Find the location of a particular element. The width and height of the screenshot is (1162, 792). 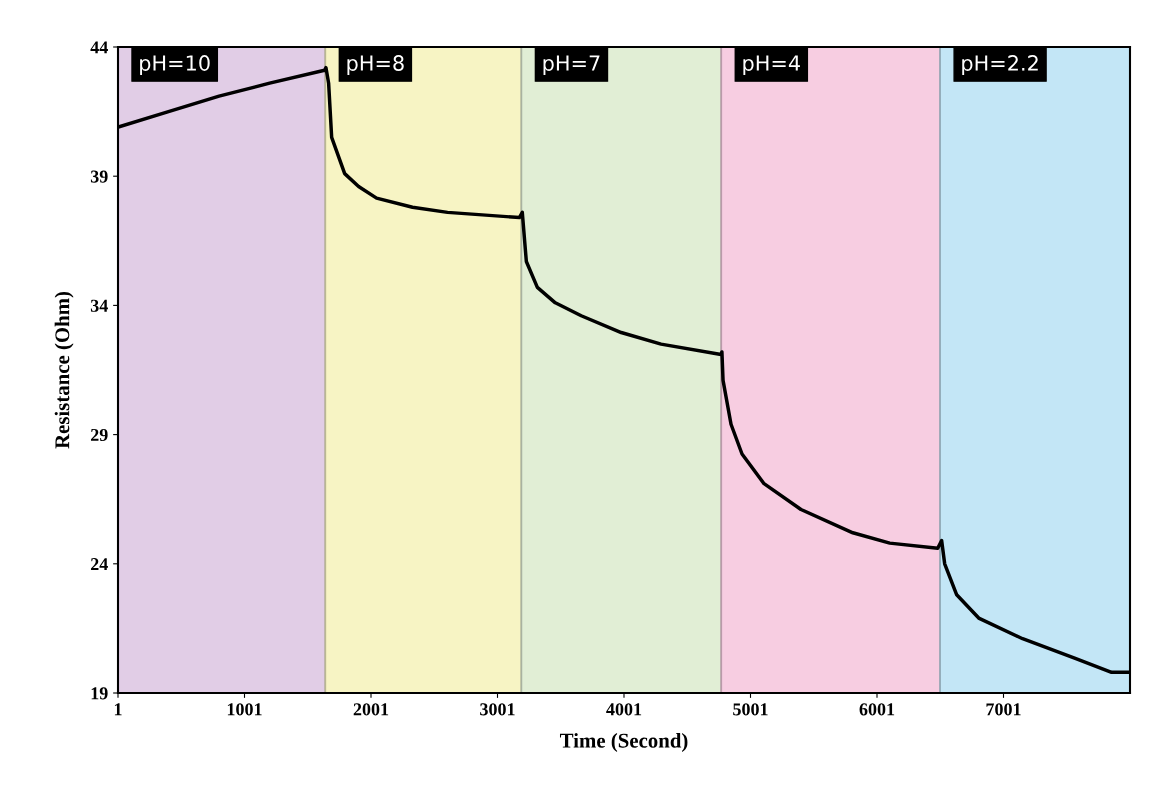

x-tick-label: 4001 is located at coordinates (624, 709).